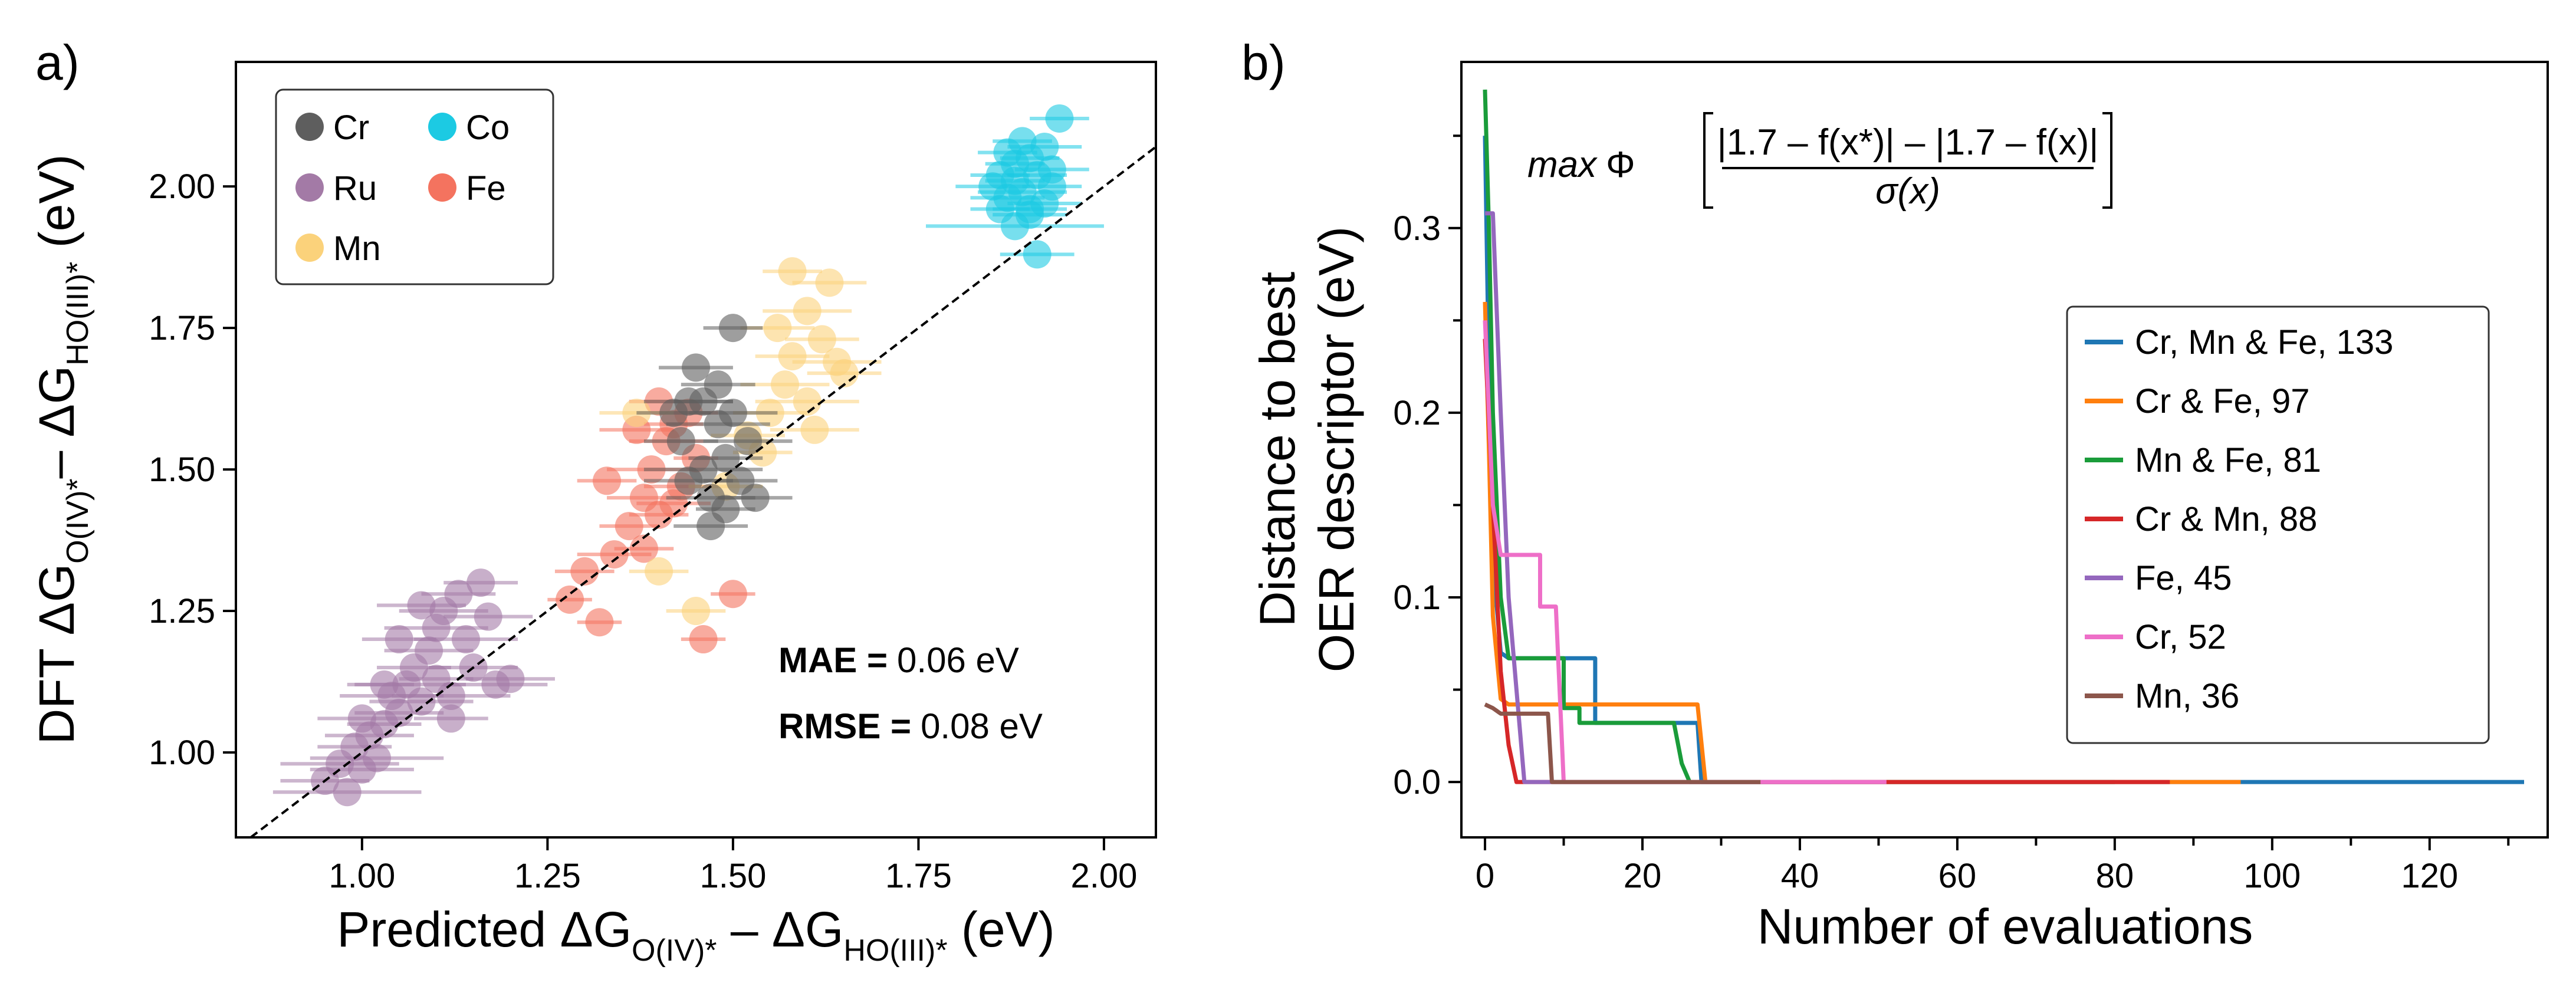 The image size is (2576, 996). I want to click on a-xtick-label-0: 1.00, so click(361, 876).